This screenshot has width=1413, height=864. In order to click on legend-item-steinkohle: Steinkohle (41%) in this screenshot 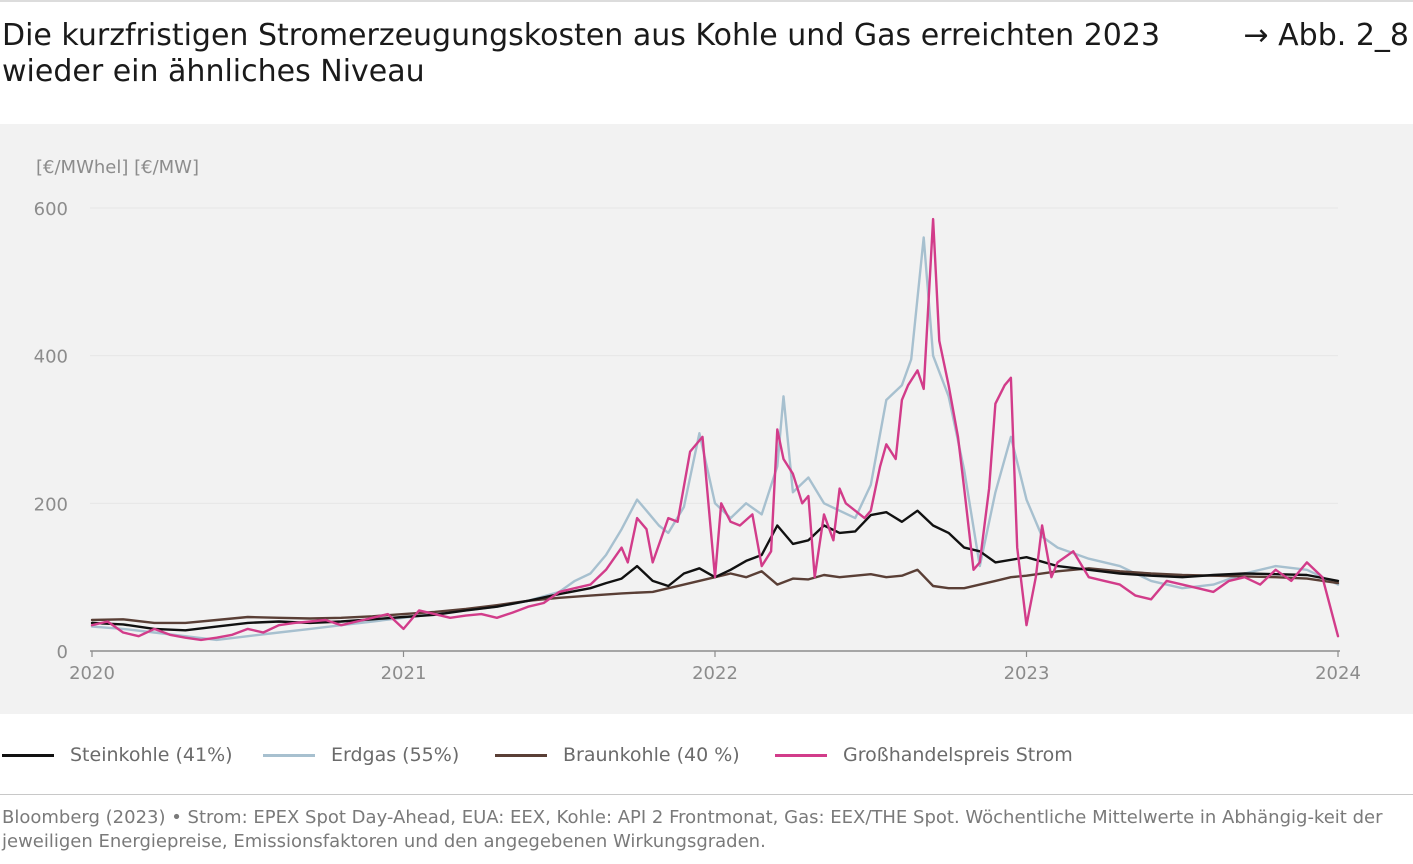, I will do `click(117, 755)`.